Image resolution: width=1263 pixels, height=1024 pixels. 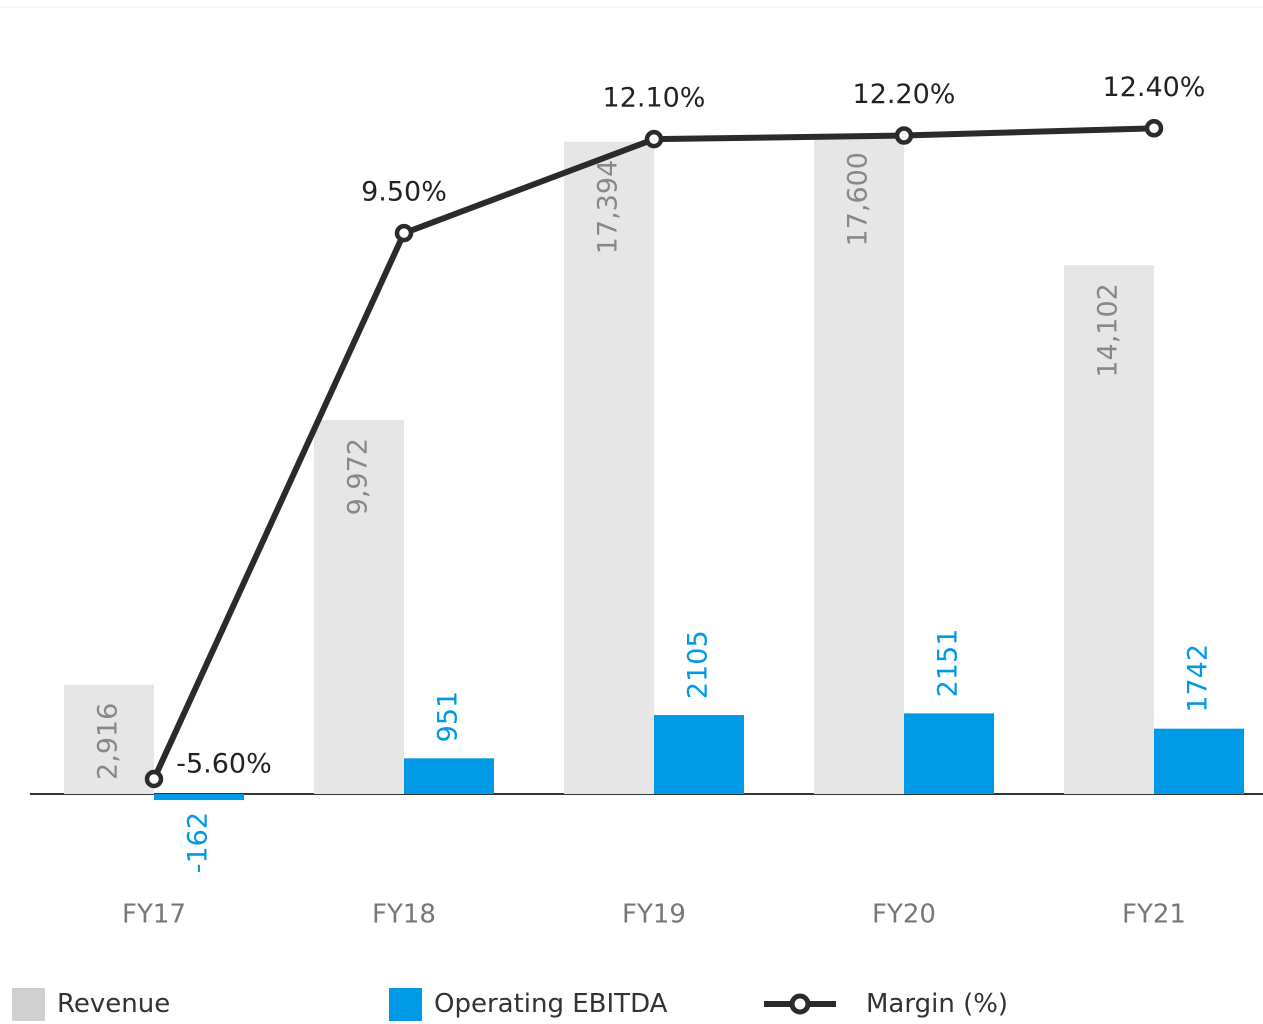 What do you see at coordinates (1108, 330) in the screenshot?
I see `revenue-data-label: 14,102` at bounding box center [1108, 330].